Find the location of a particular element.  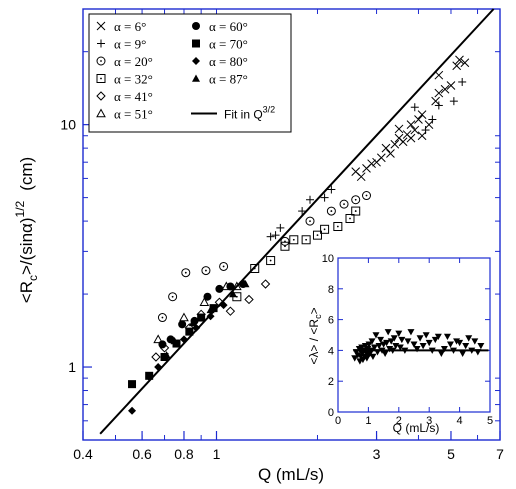

inset-y-tick-label: 0 is located at coordinates (331, 413).